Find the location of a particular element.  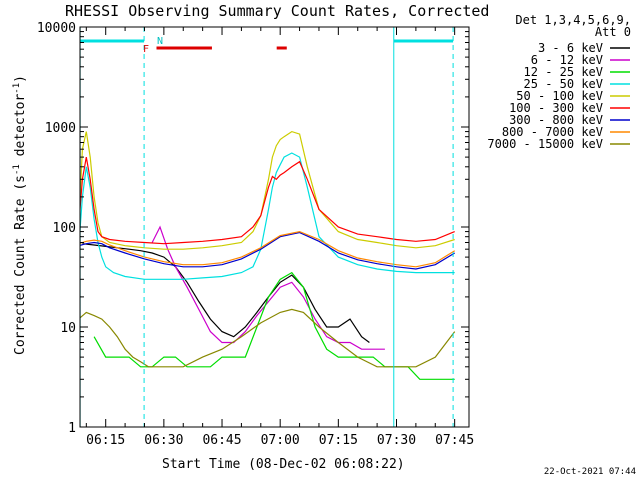

x-tick-label-3: 07:00 is located at coordinates (280, 440).